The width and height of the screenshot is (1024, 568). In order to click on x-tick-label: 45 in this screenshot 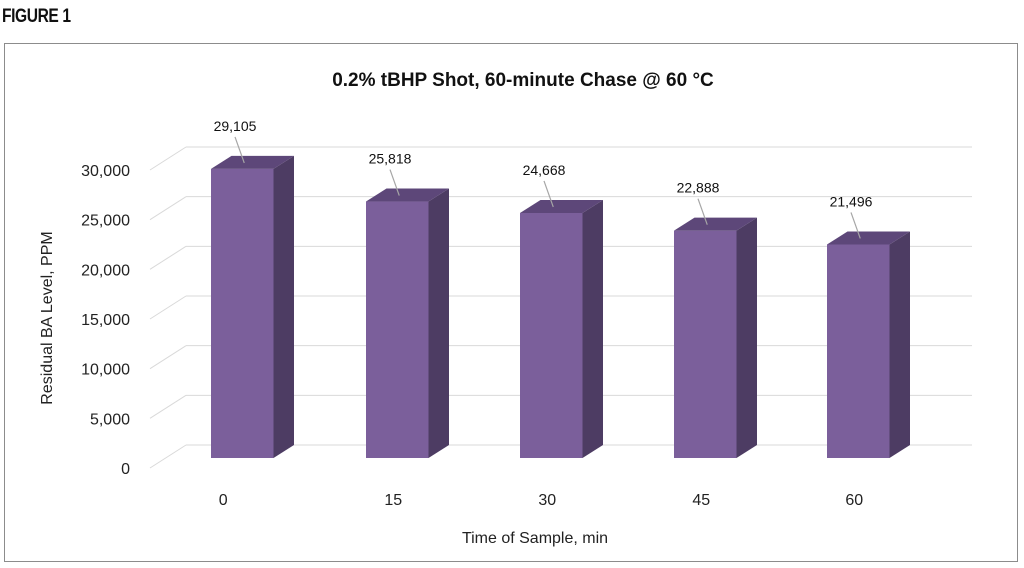, I will do `click(701, 500)`.